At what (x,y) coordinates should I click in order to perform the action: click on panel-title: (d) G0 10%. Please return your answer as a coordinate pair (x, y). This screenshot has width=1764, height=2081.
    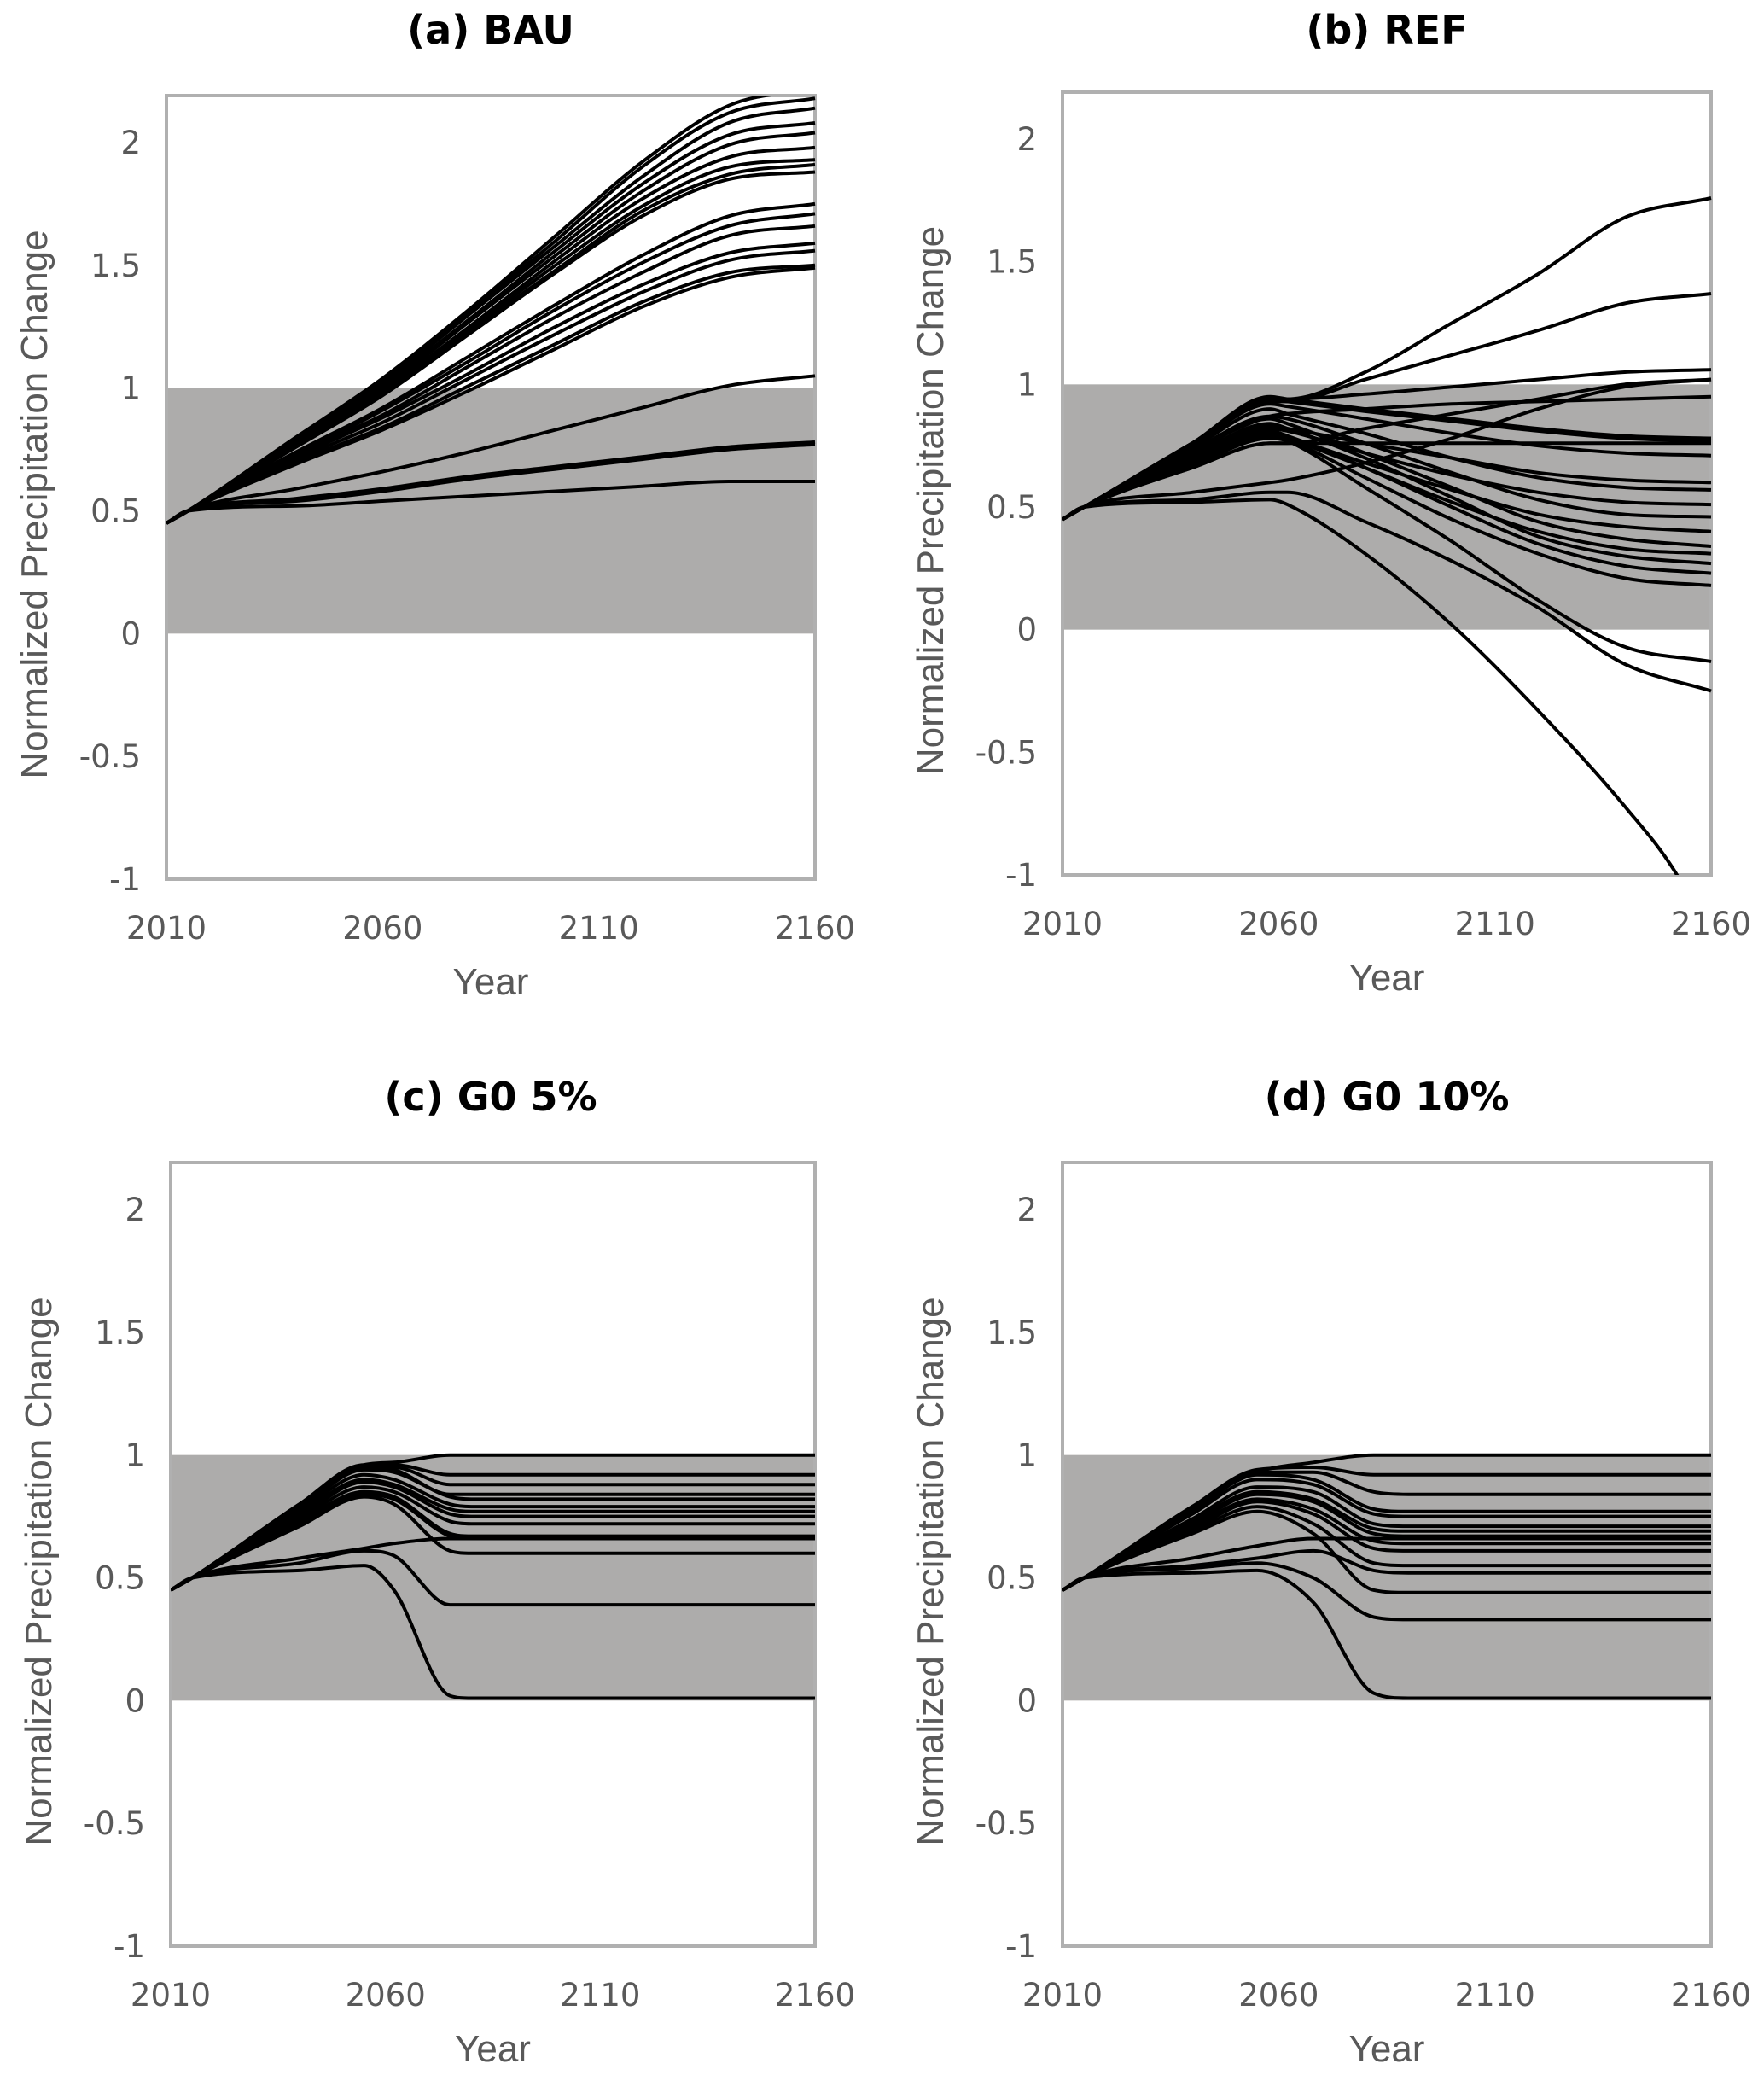
    Looking at the image, I should click on (1387, 1097).